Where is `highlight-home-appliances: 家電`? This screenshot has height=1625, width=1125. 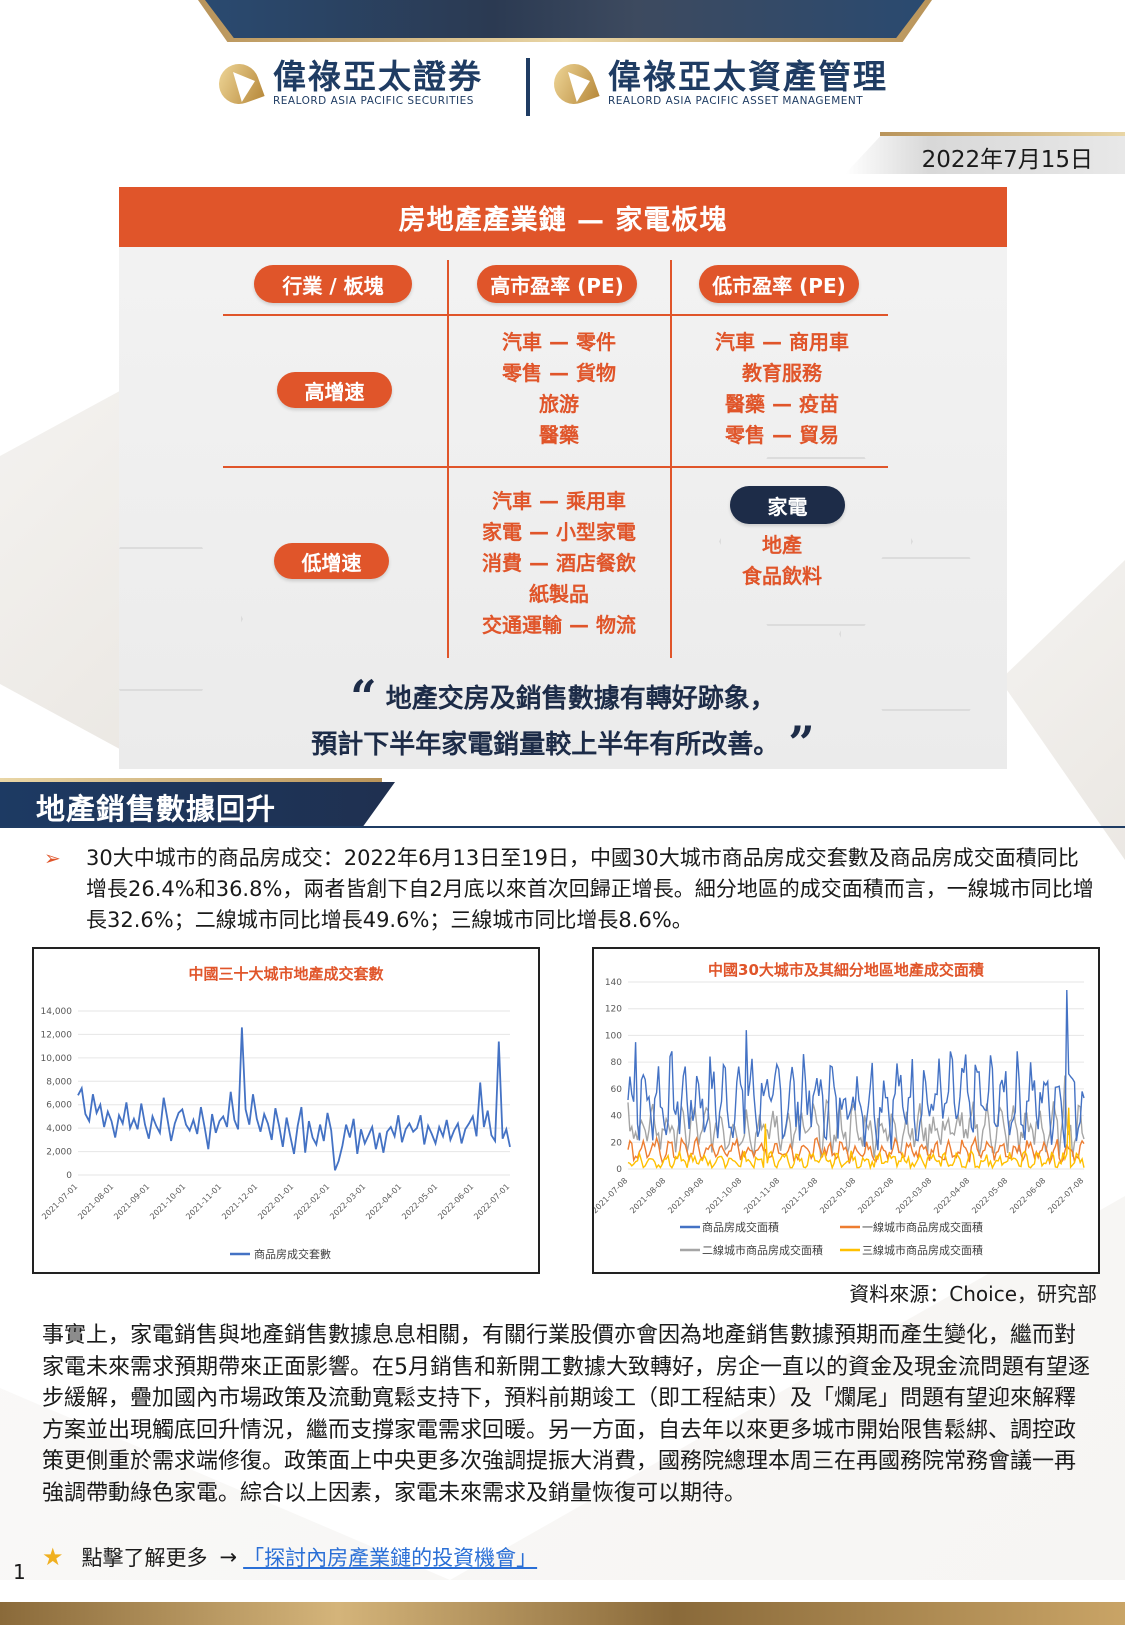 highlight-home-appliances: 家電 is located at coordinates (787, 505).